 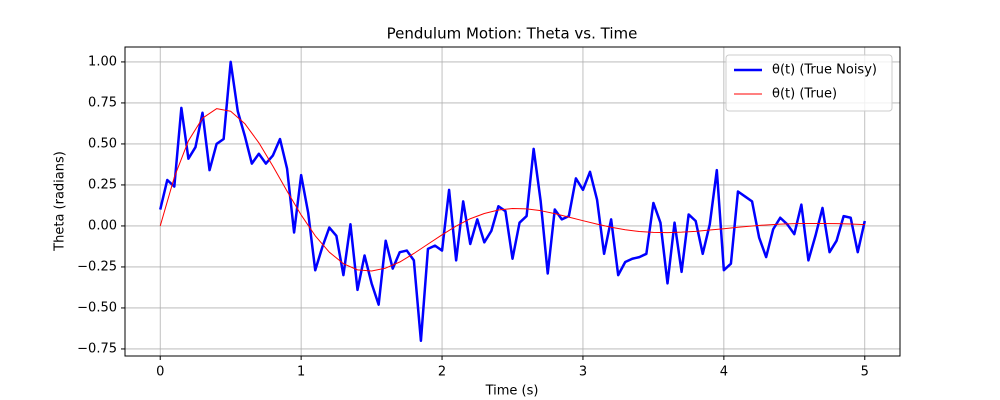 I want to click on x-tick-label: 1, so click(x=301, y=372).